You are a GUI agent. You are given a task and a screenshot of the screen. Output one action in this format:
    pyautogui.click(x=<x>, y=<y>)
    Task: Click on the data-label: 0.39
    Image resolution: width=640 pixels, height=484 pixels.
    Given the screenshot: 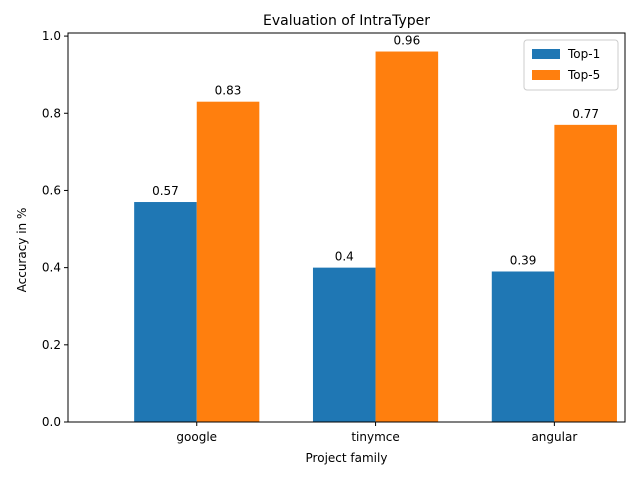 What is the action you would take?
    pyautogui.click(x=523, y=260)
    